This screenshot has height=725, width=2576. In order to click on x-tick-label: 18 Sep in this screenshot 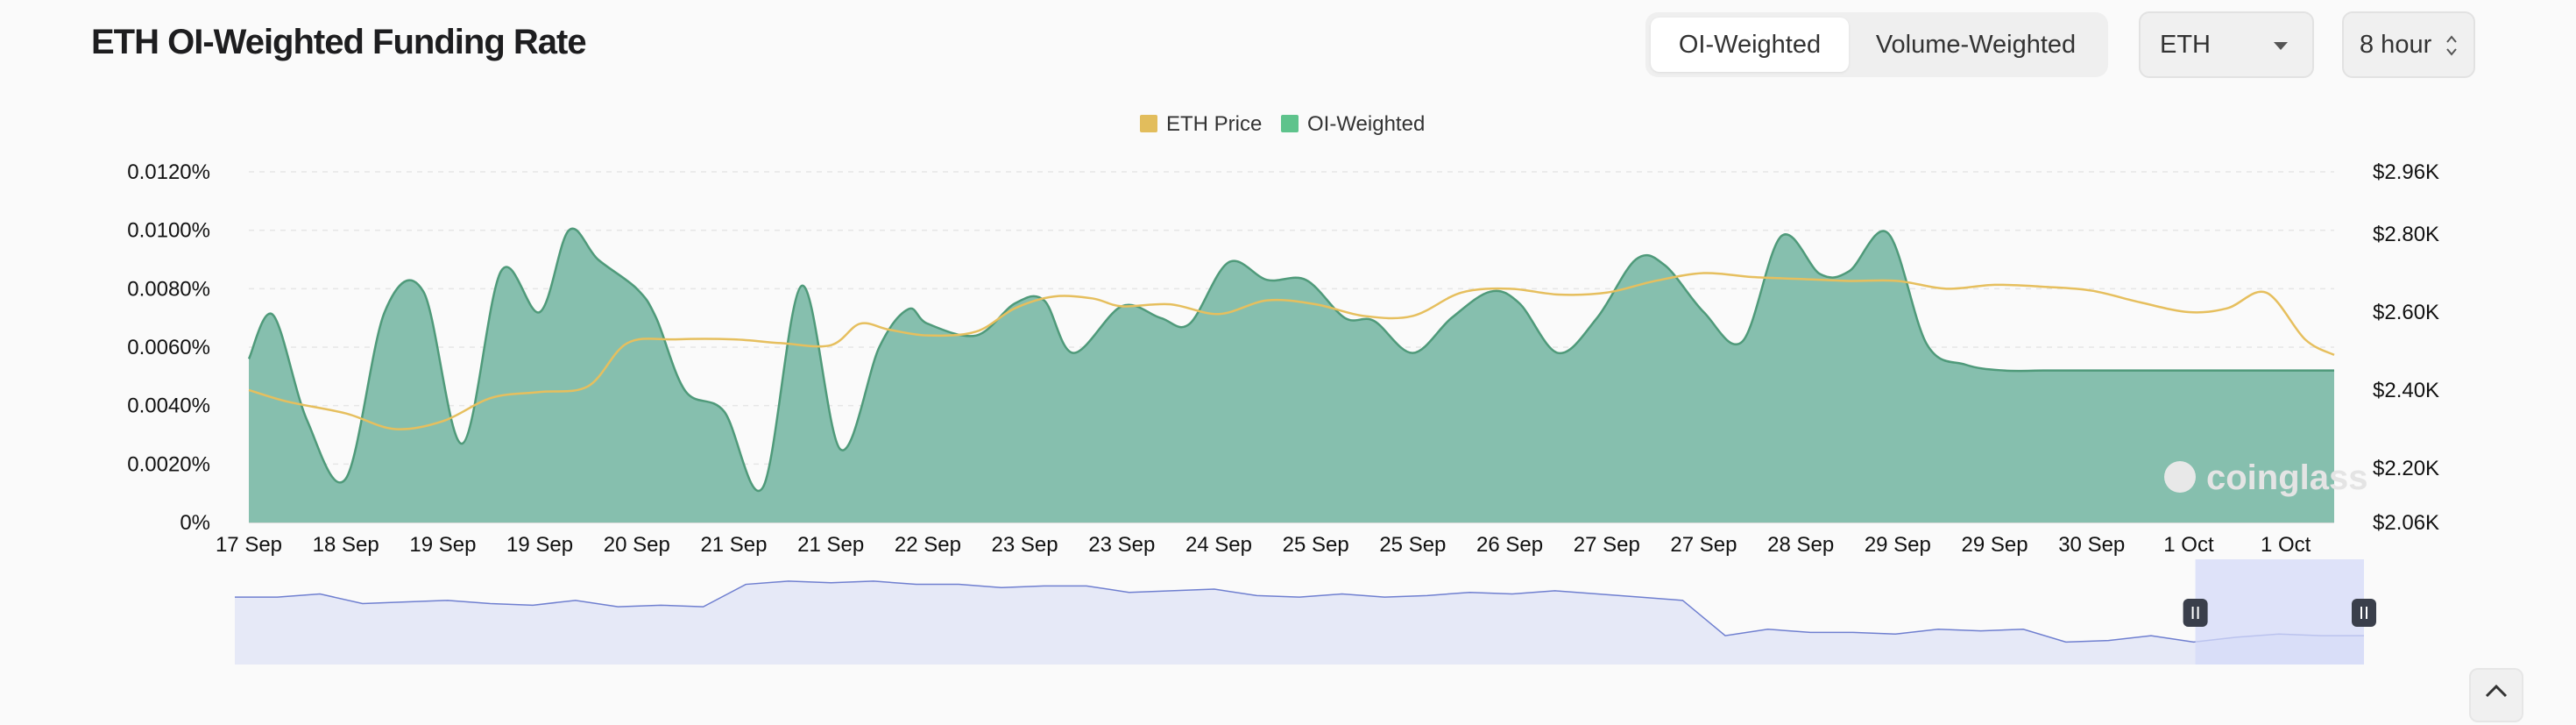, I will do `click(346, 545)`.